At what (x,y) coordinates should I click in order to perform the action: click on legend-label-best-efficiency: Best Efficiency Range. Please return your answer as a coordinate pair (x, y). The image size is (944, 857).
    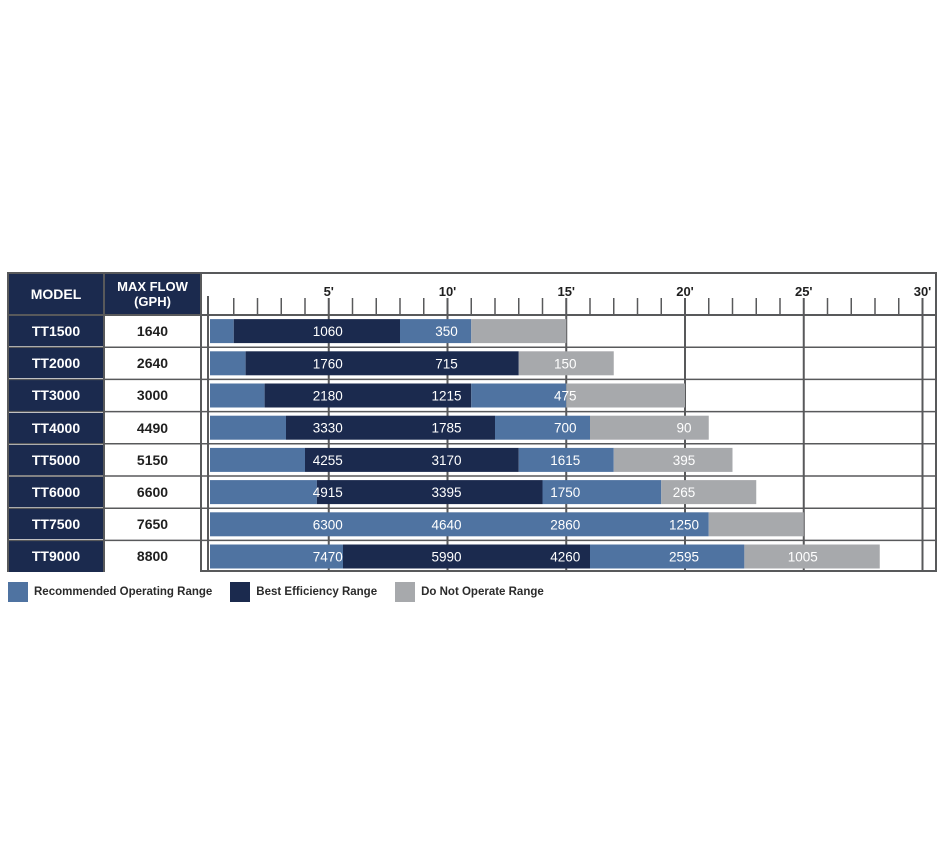
    Looking at the image, I should click on (317, 592).